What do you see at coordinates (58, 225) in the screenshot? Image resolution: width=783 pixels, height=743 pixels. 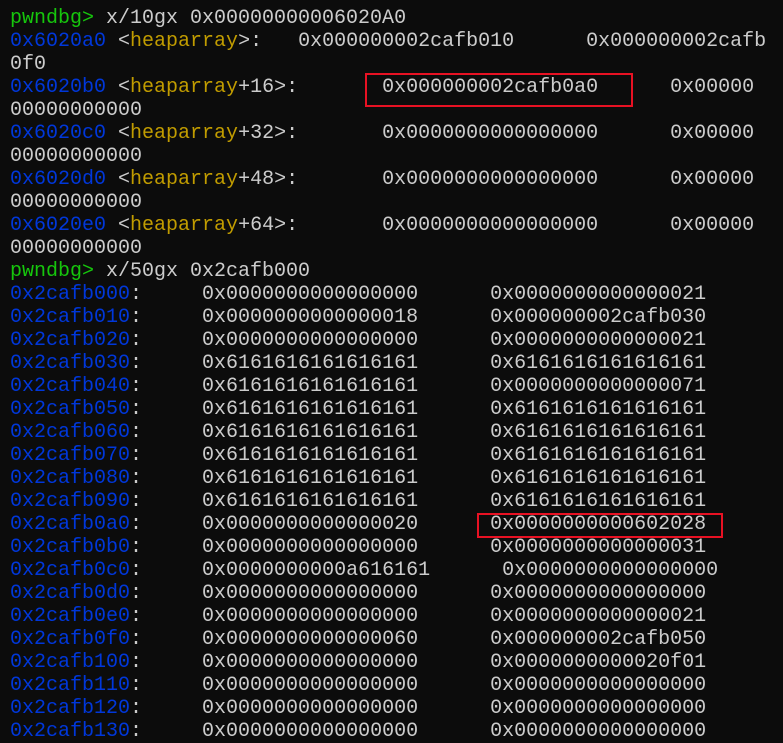 I see `address: 0x6020e0` at bounding box center [58, 225].